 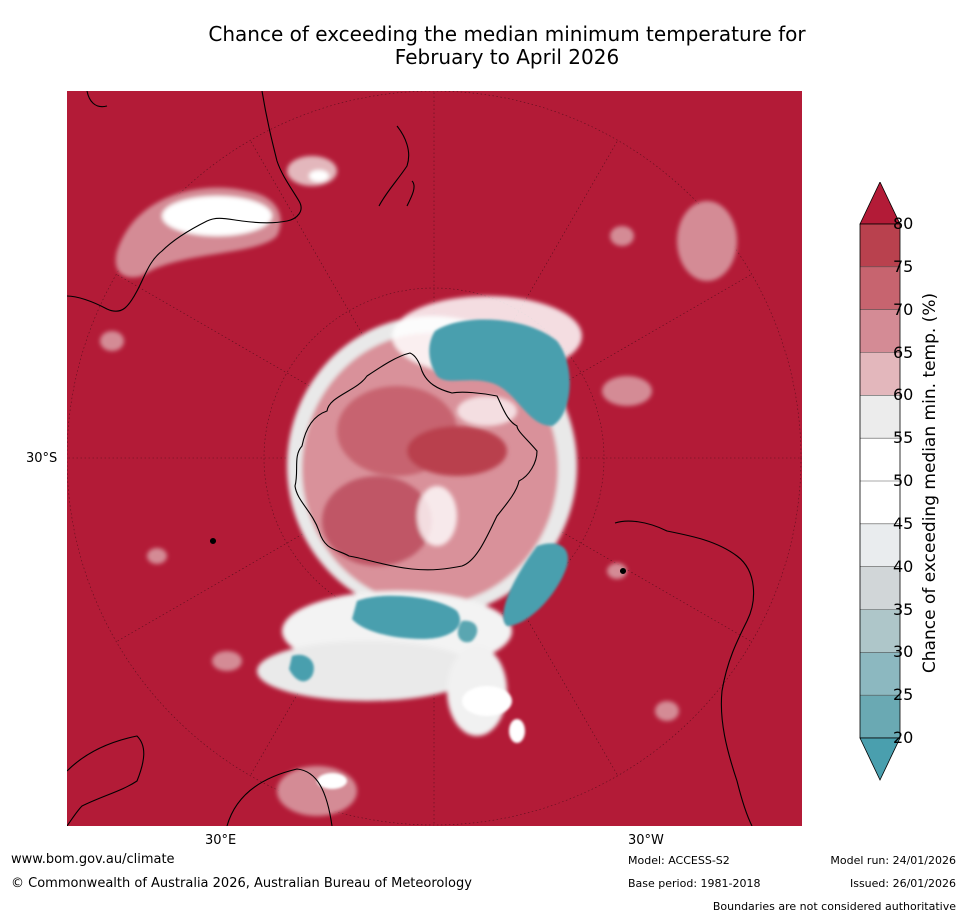 I want to click on colorbar-tick-label: 80, so click(x=903, y=223).